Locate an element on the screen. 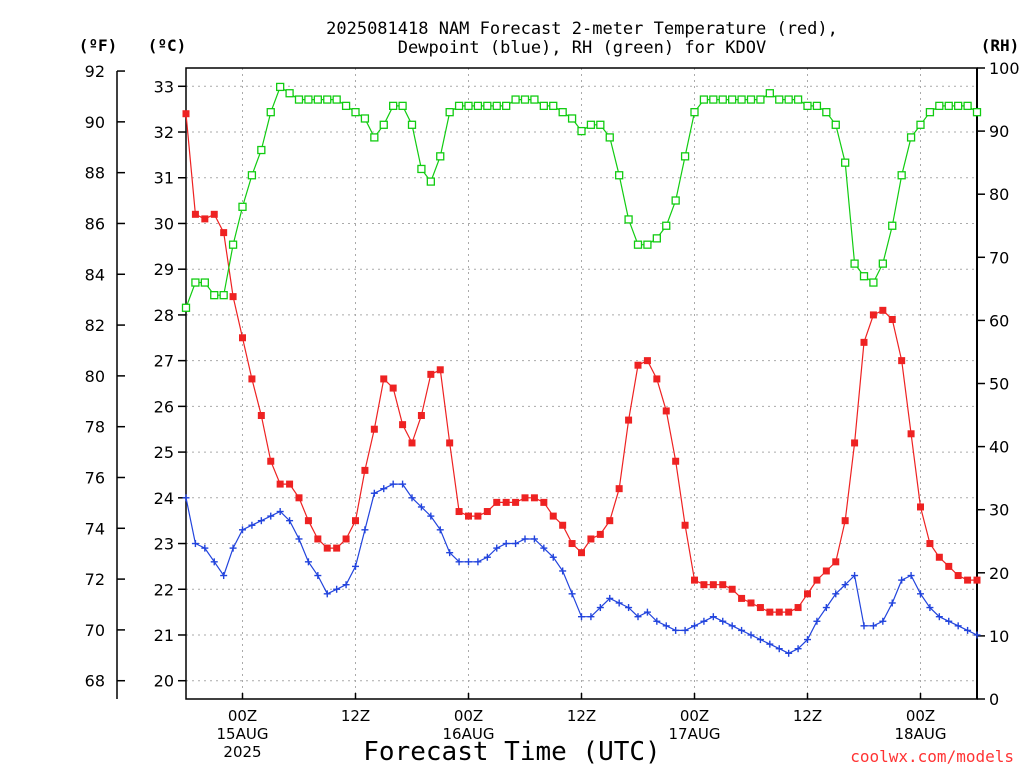 Image resolution: width=1024 pixels, height=768 pixels. rh-tick-label: 70 is located at coordinates (999, 257).